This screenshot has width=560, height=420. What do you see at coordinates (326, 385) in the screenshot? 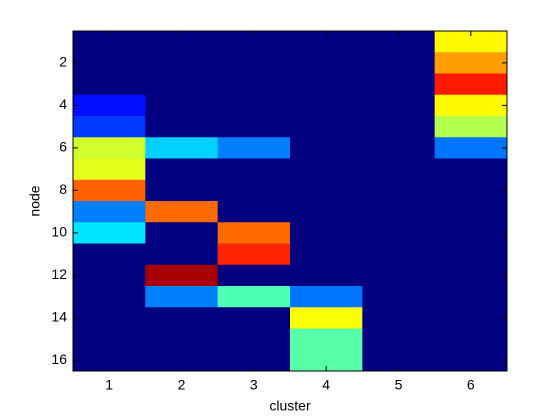
I see `x-tick-label: 4` at bounding box center [326, 385].